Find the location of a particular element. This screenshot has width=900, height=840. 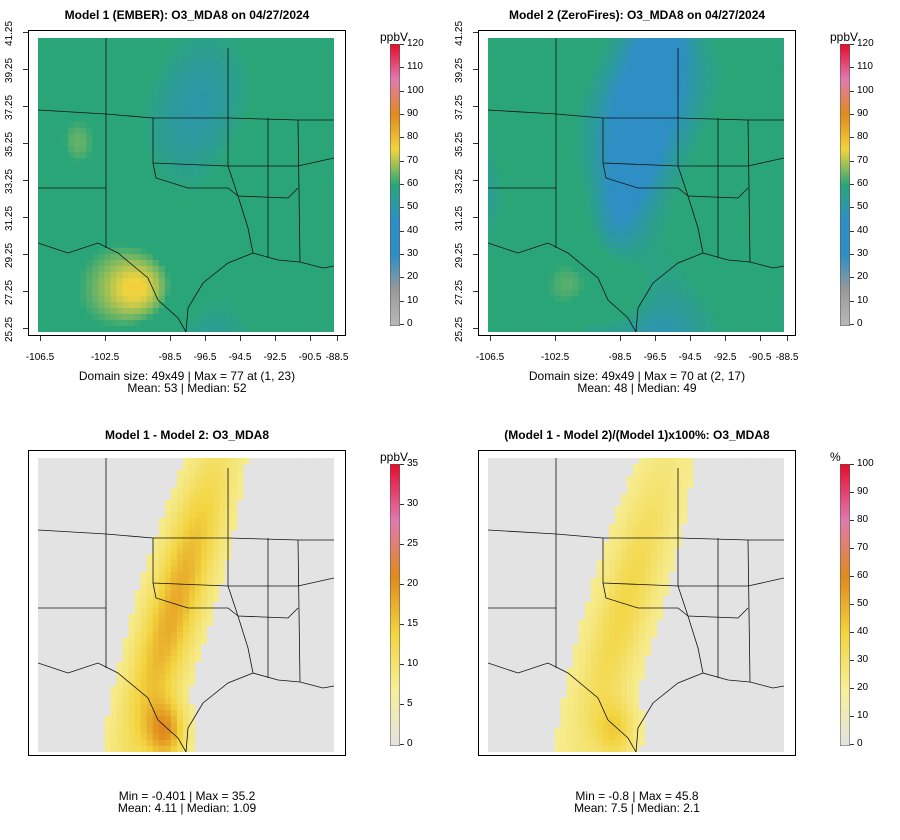

stats-line-1: Min = -0.8 | Max = 45.8 is located at coordinates (637, 796).